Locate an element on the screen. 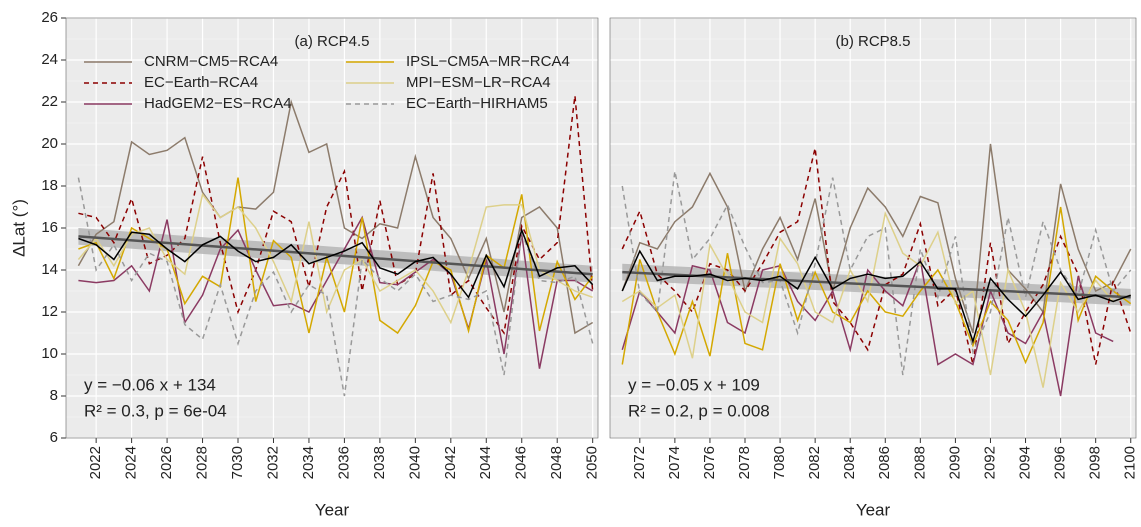 Image resolution: width=1141 pixels, height=527 pixels. panel-title: (b) RCP8.5 is located at coordinates (872, 41).